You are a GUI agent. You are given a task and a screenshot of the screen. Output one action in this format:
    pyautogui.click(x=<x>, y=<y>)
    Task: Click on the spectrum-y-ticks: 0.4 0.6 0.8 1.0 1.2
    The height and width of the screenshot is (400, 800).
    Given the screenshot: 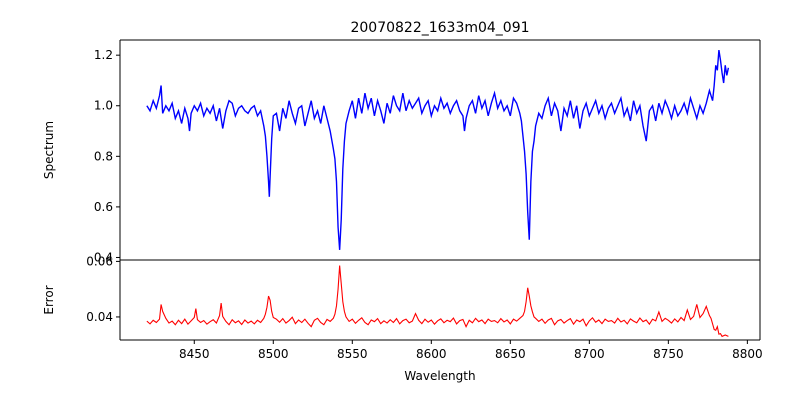 What is the action you would take?
    pyautogui.click(x=107, y=156)
    